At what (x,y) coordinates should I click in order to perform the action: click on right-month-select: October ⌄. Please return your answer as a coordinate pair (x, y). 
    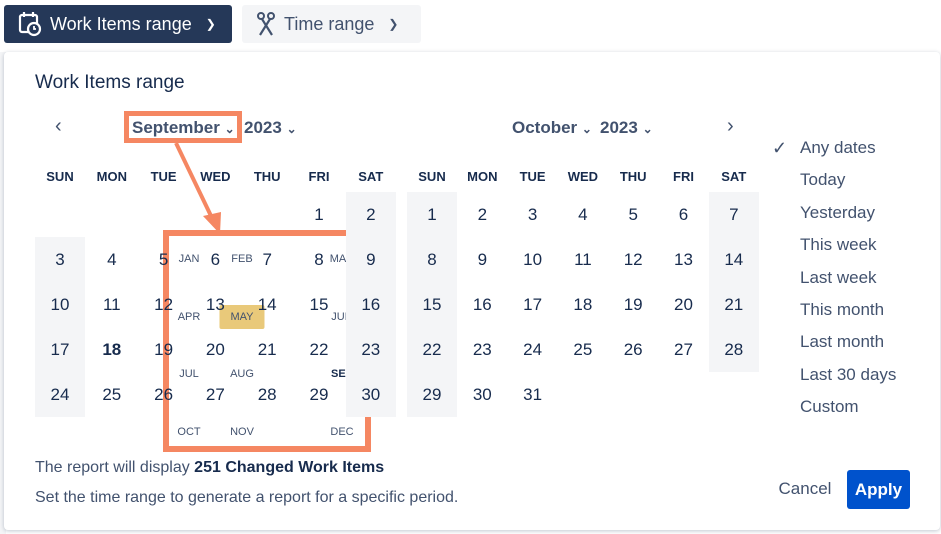
    Looking at the image, I should click on (552, 128).